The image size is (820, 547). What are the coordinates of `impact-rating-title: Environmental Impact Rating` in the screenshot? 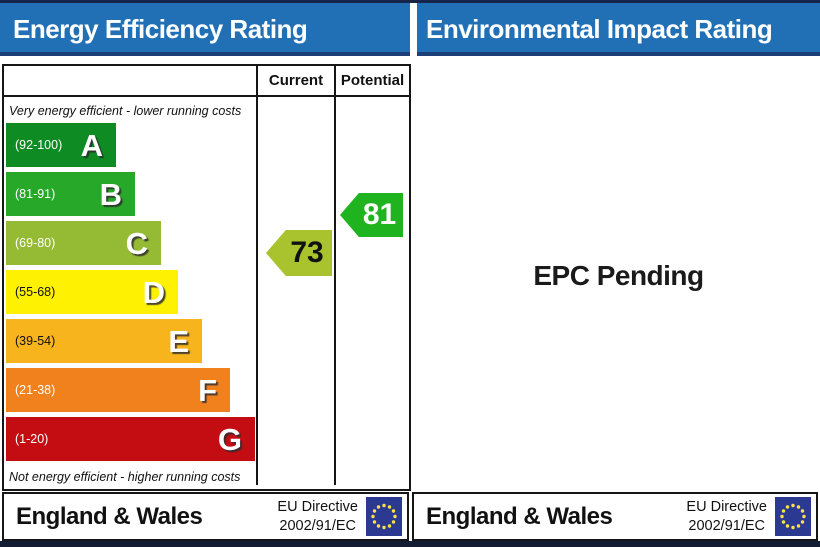 It's located at (599, 29).